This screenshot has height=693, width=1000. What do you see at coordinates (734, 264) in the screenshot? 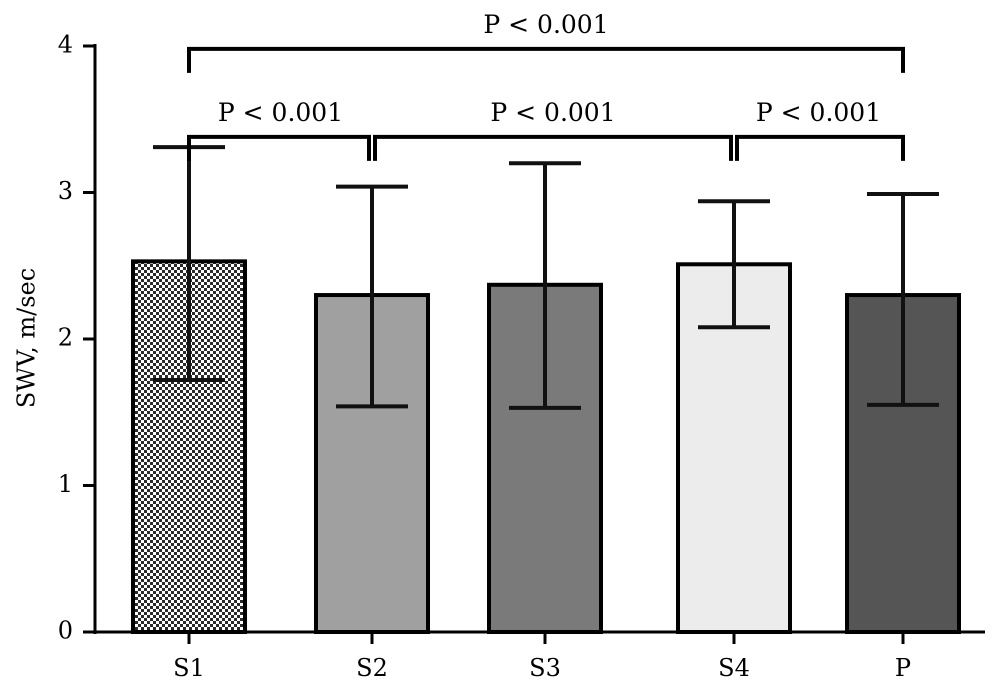
I see `error-bar-s4` at bounding box center [734, 264].